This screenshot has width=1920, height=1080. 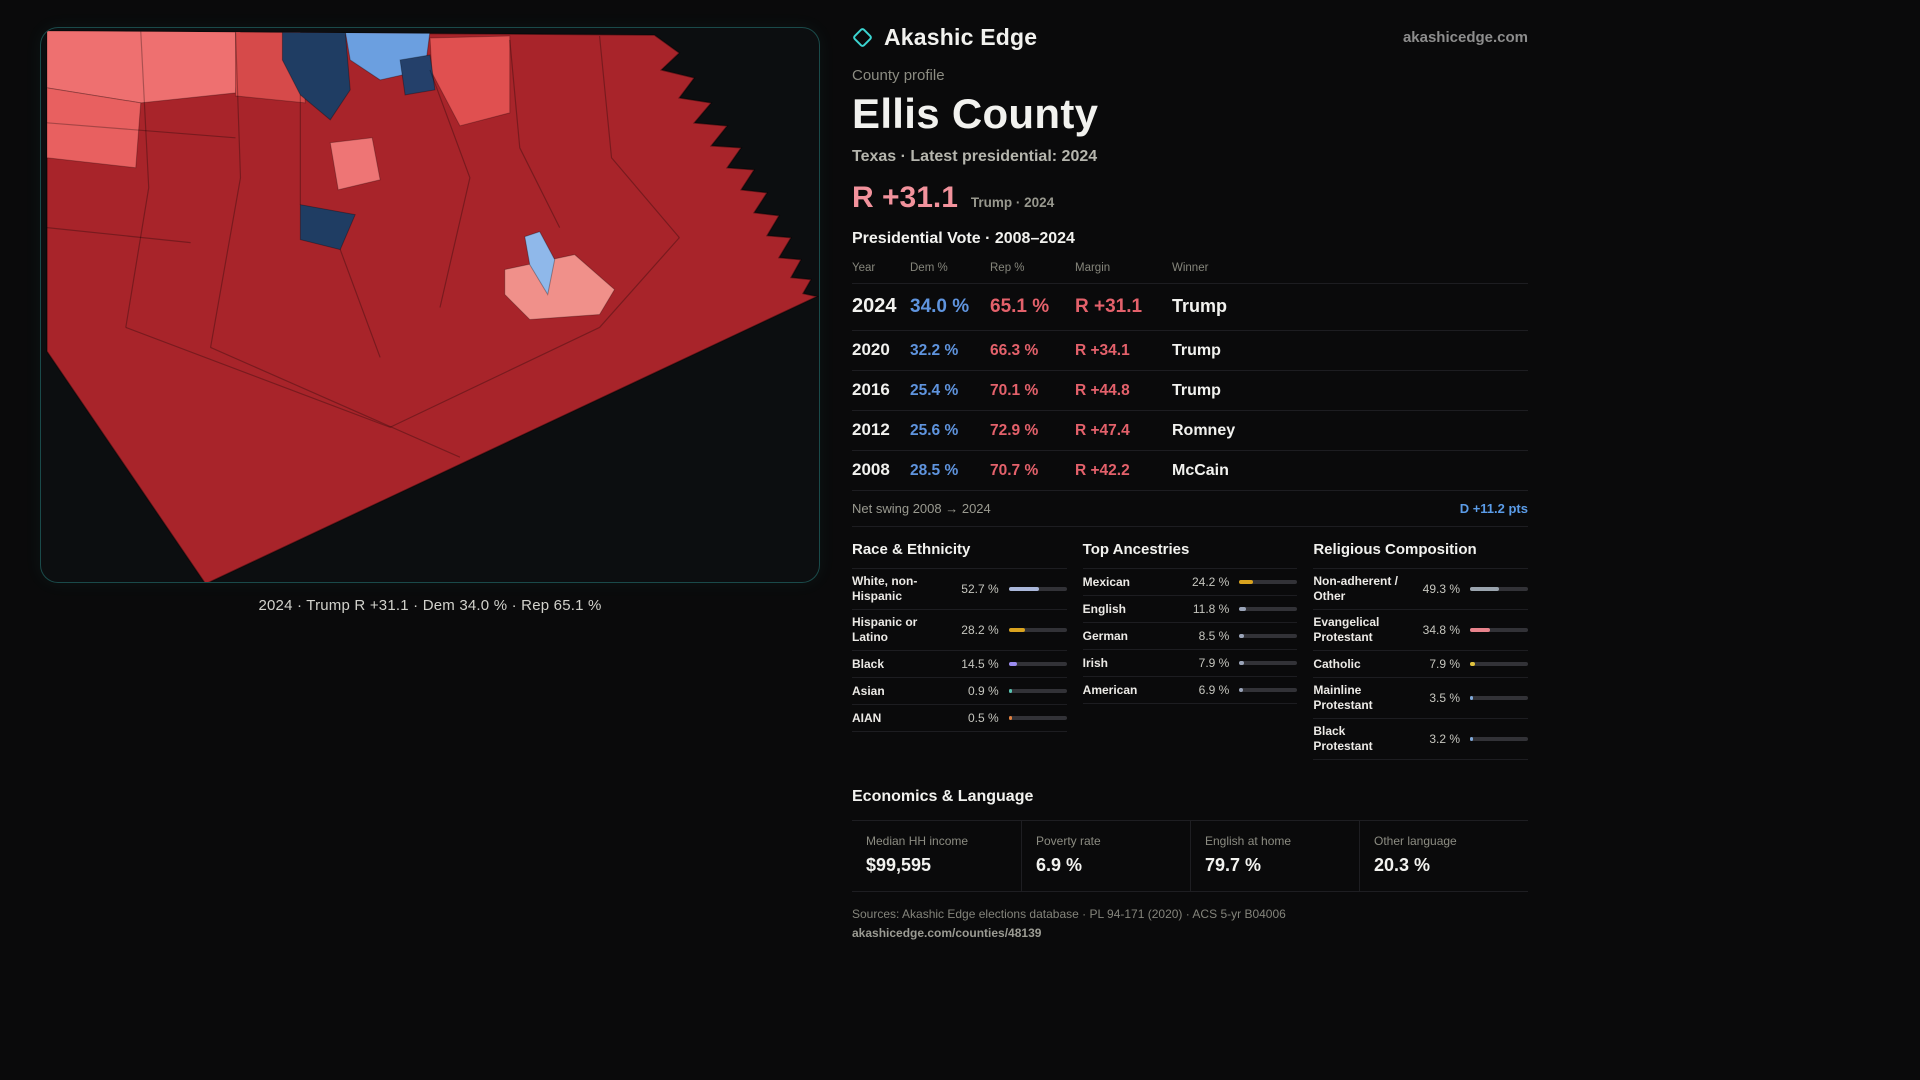 What do you see at coordinates (1346, 629) in the screenshot?
I see `stat-label: Evangelical Protestant` at bounding box center [1346, 629].